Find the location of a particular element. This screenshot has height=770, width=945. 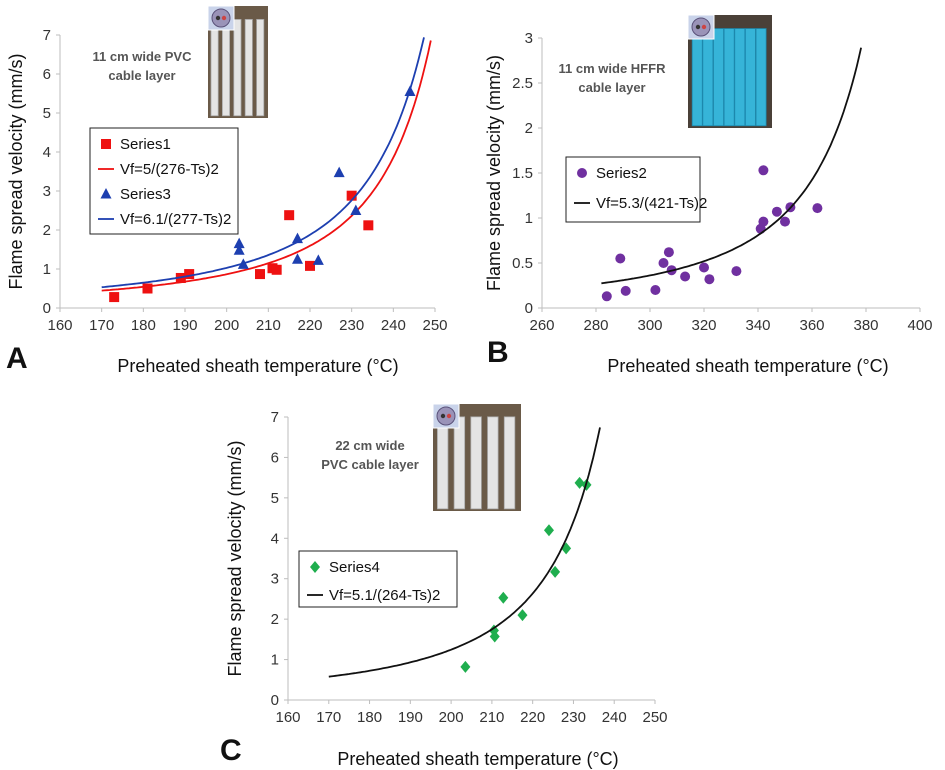

y-tick-label: 6 is located at coordinates (275, 457).